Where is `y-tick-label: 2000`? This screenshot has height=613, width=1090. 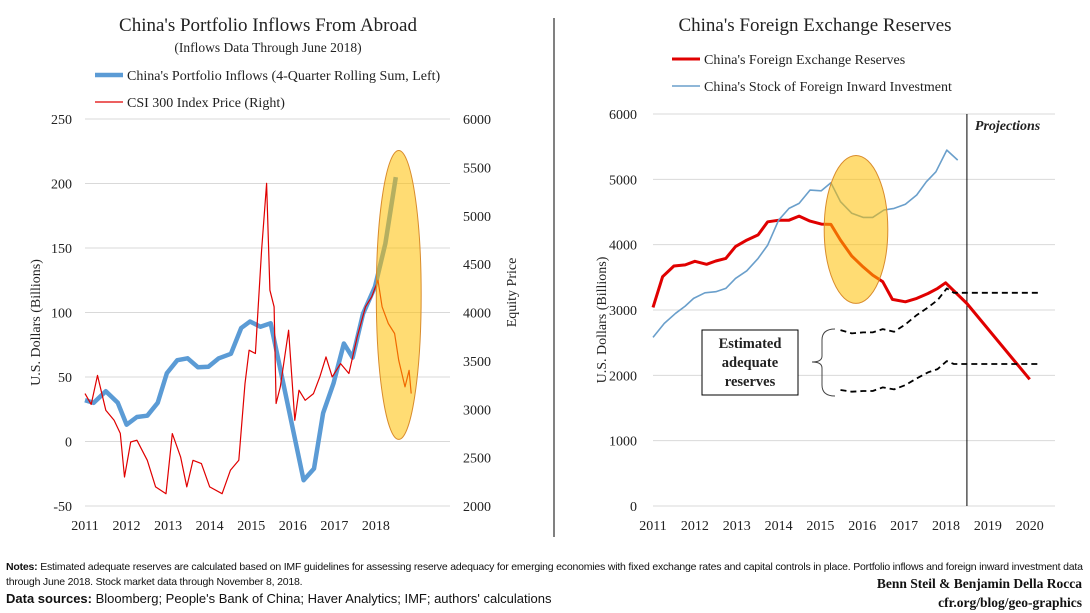 y-tick-label: 2000 is located at coordinates (623, 376).